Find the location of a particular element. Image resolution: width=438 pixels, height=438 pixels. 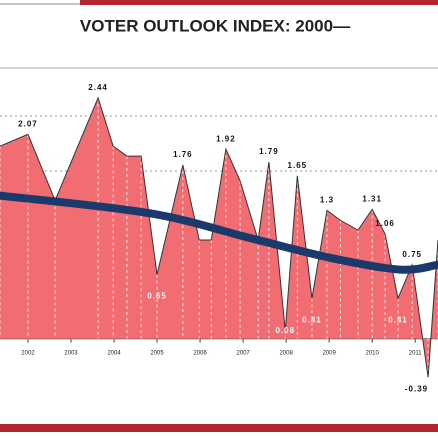

value-label: 1.79 is located at coordinates (269, 151).